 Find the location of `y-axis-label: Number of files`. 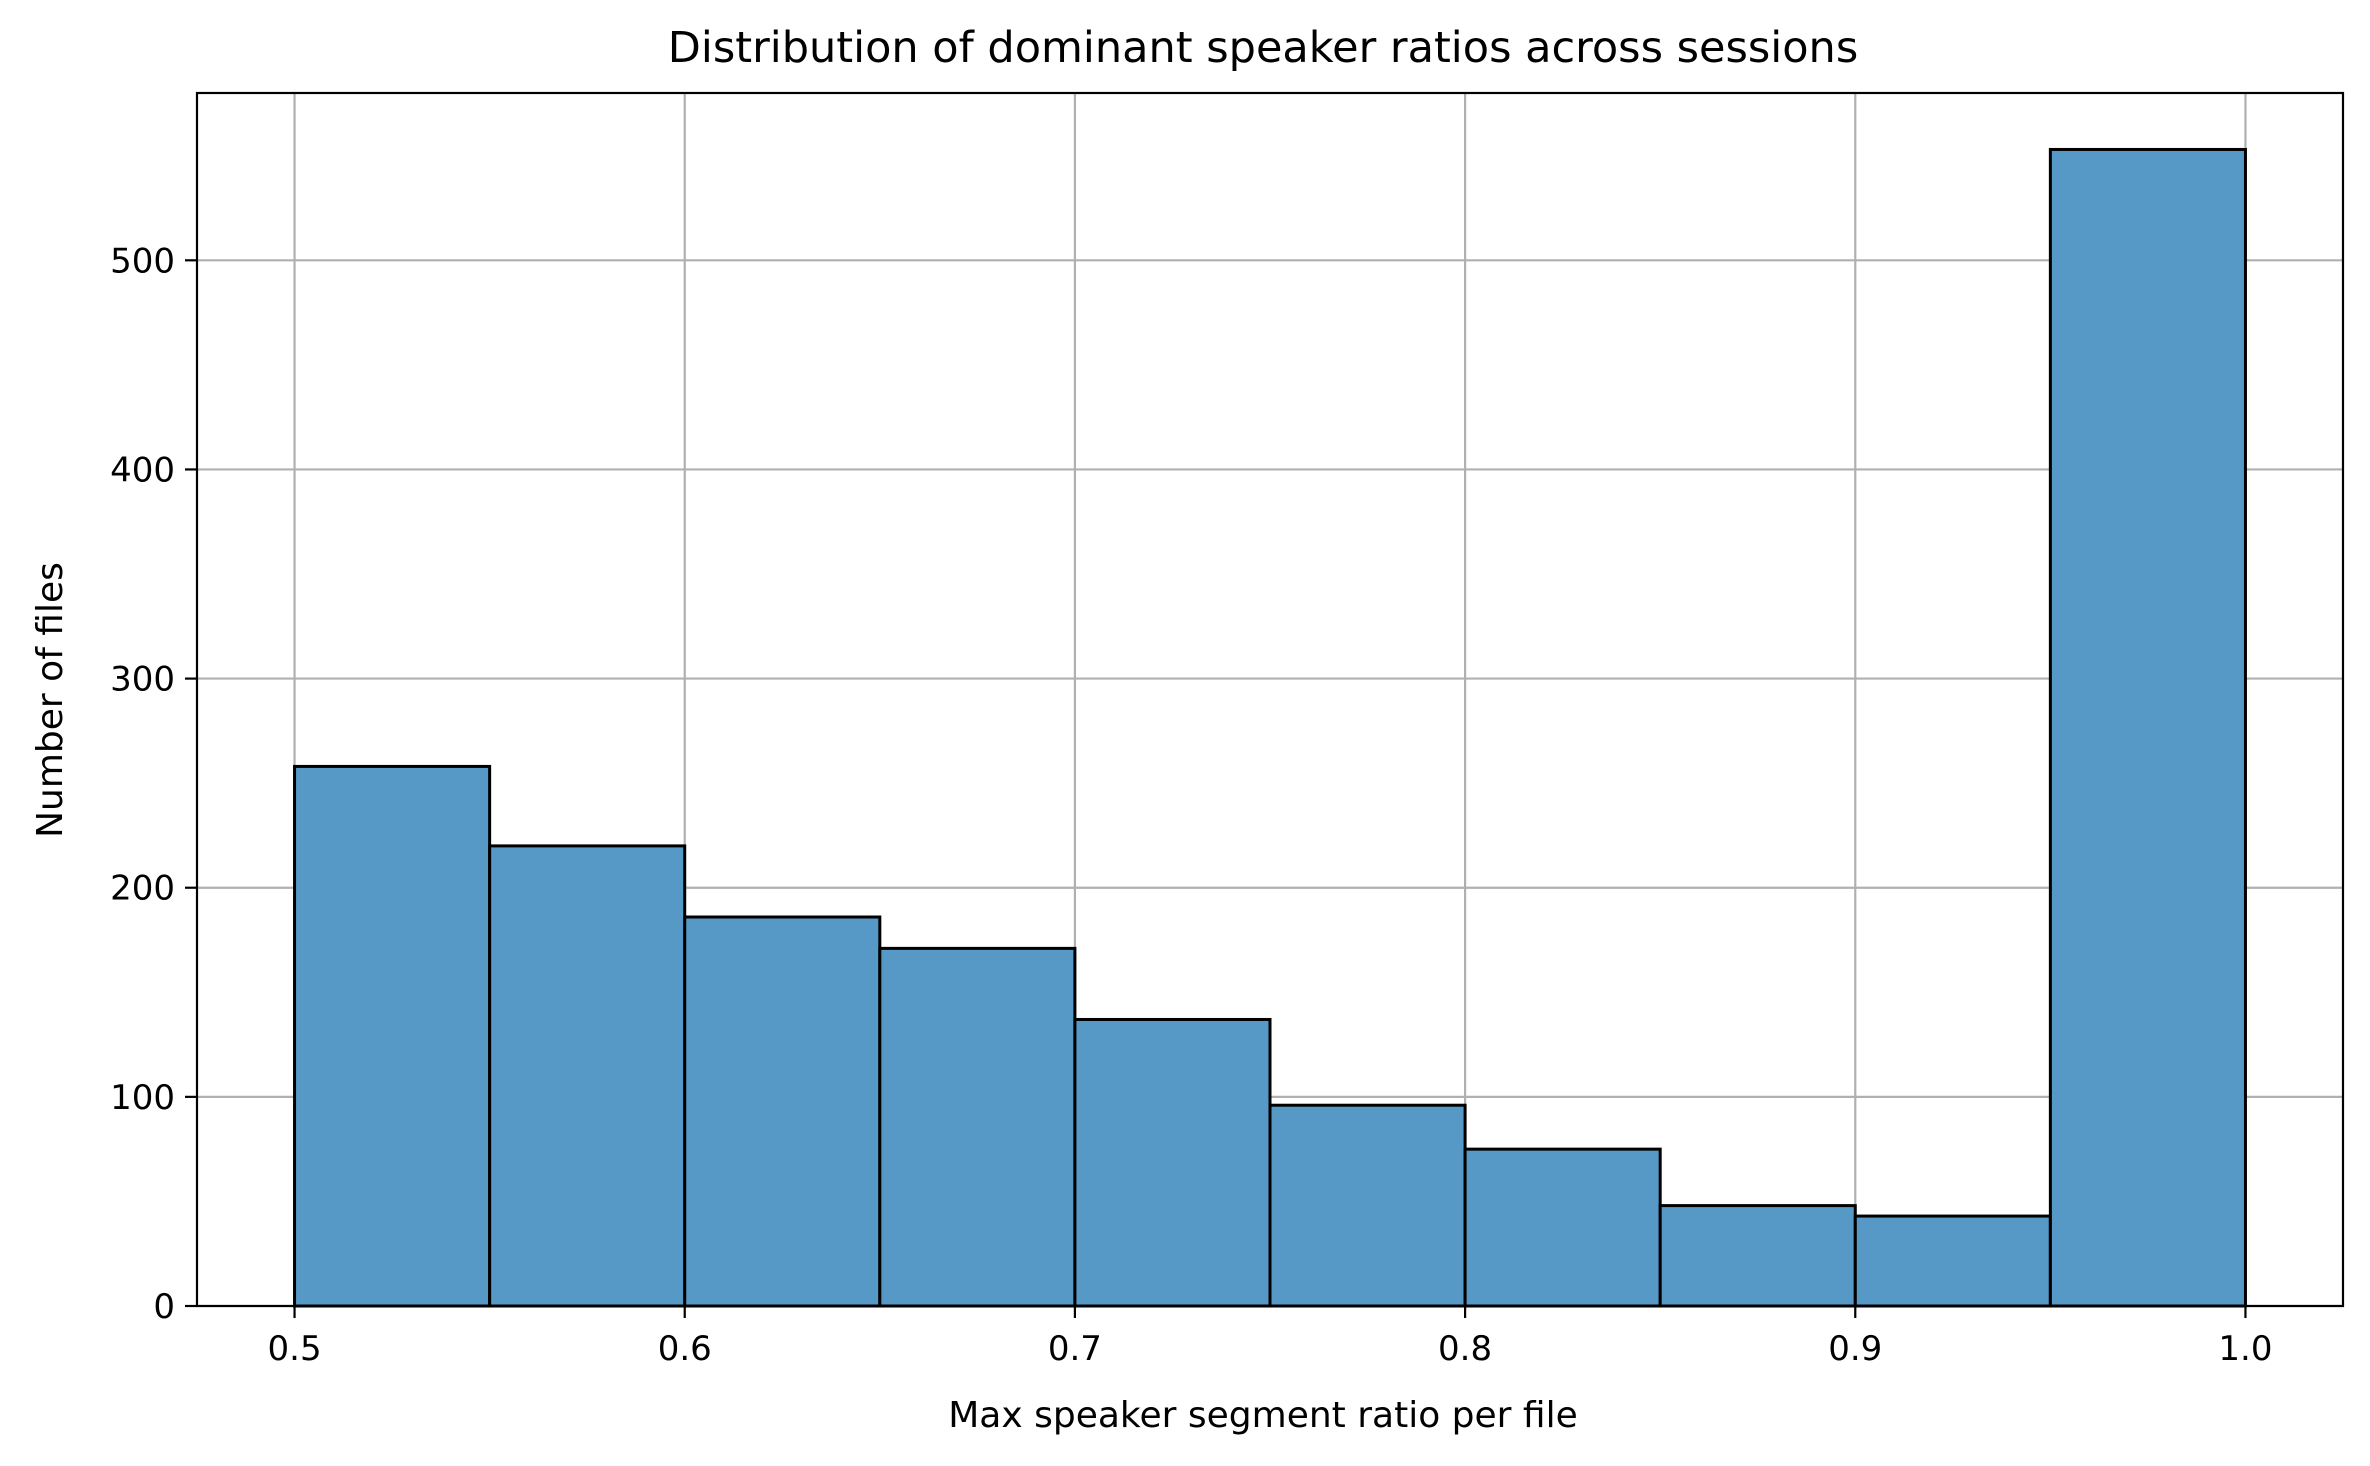

y-axis-label: Number of files is located at coordinates (50, 700).